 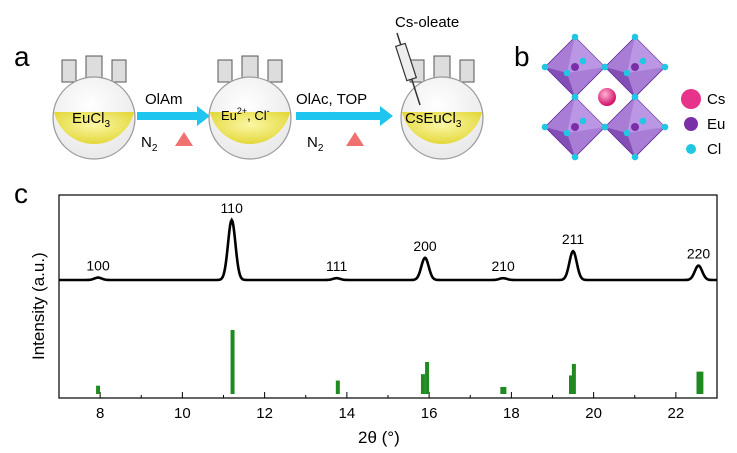 I want to click on legend-cl-marker, so click(x=691, y=149).